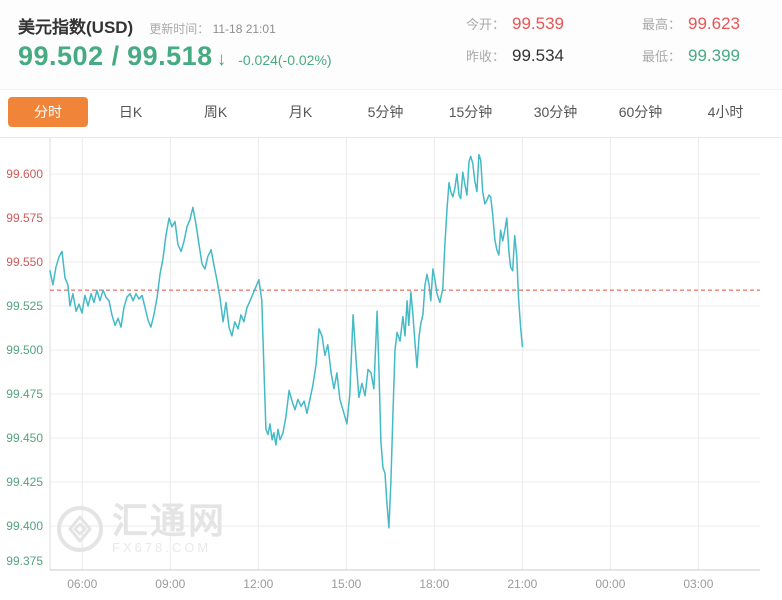 This screenshot has height=600, width=782. I want to click on update-time-label: 更新时间：, so click(179, 29).